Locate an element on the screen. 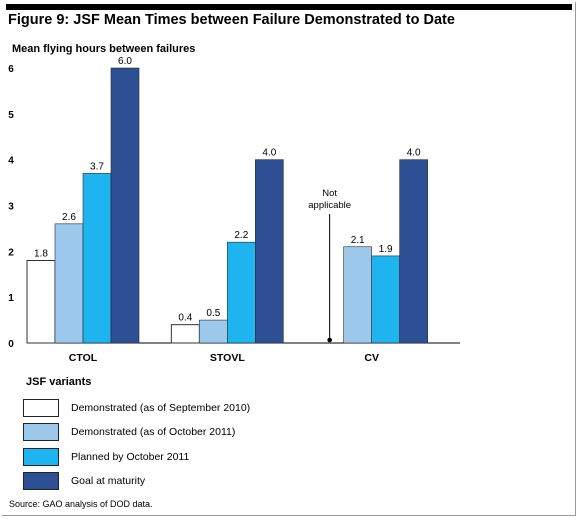 Image resolution: width=580 pixels, height=519 pixels. y-tick-label: 1 is located at coordinates (11, 298).